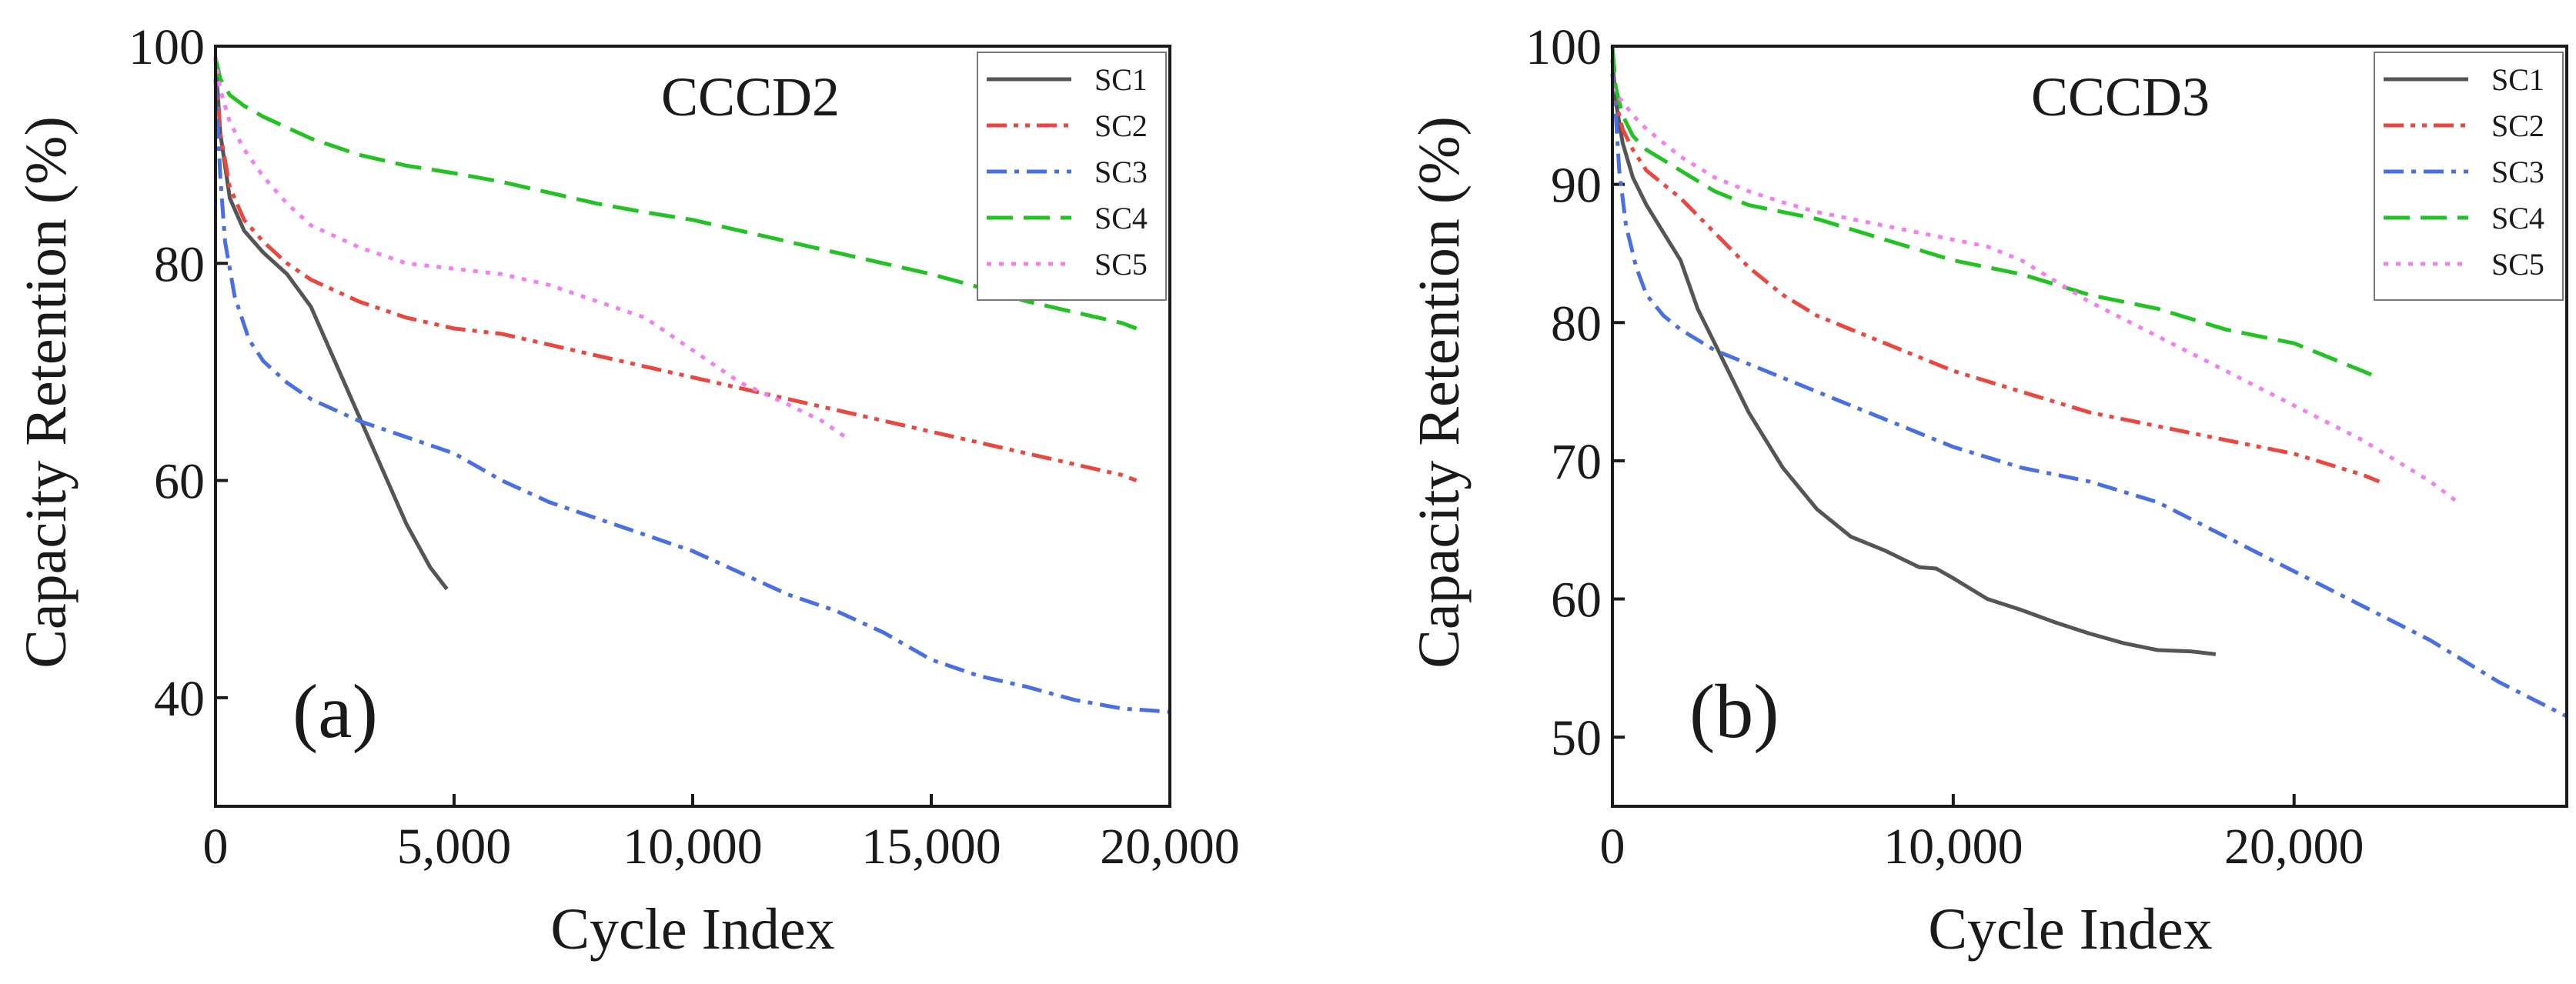  Describe the element at coordinates (2464, 172) in the screenshot. I see `legend-items-b: SC1 SC2 SC3 SC4 SC5` at that location.